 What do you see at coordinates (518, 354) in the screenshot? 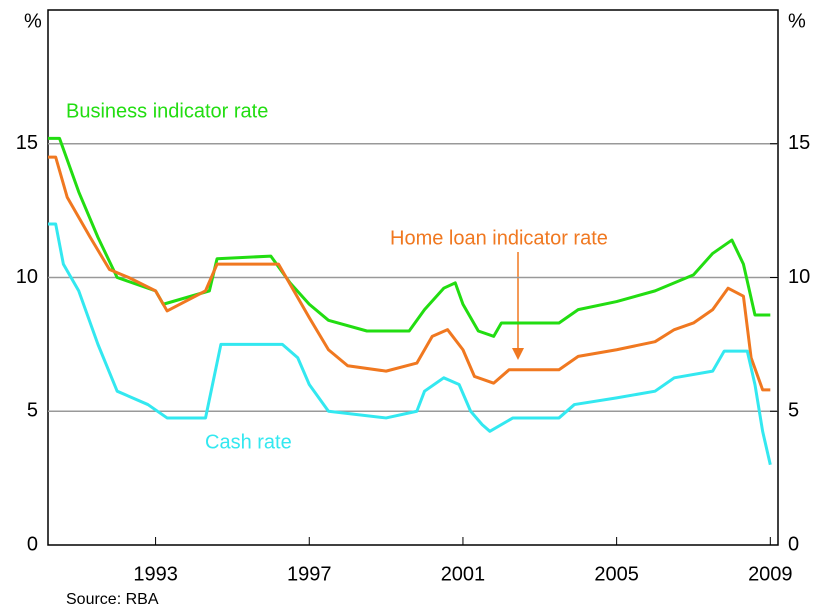
I see `annotation-arrowhead` at bounding box center [518, 354].